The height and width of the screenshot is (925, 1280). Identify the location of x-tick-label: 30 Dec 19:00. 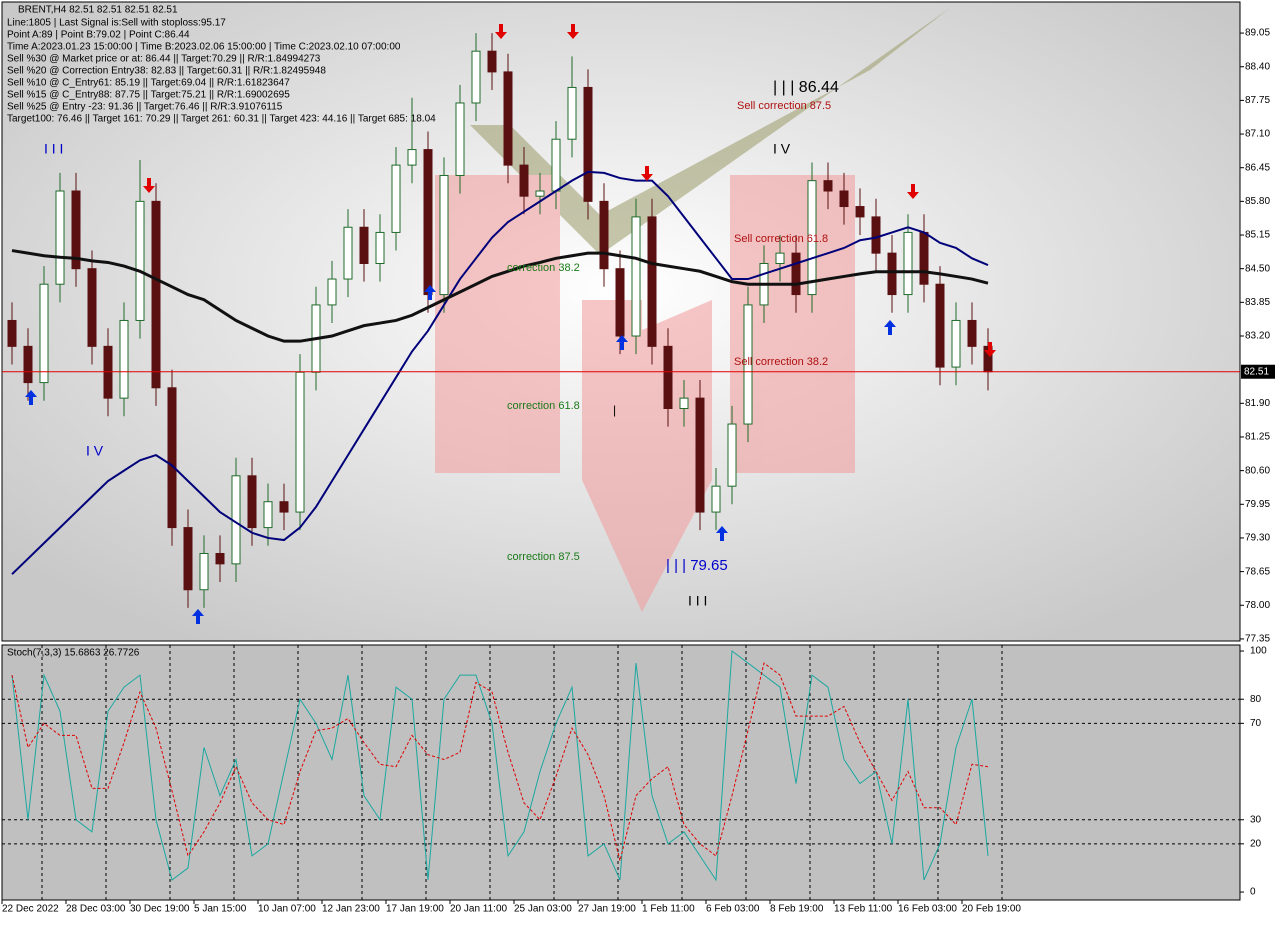
(160, 909).